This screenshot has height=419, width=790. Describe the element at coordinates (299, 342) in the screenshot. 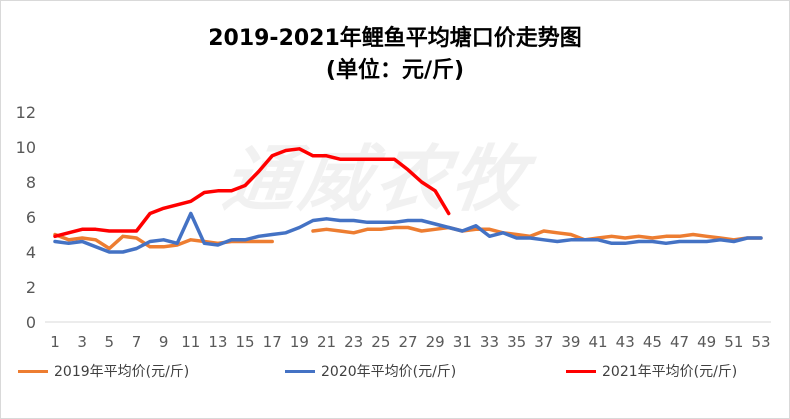

I see `x-tick-label: 19` at that location.